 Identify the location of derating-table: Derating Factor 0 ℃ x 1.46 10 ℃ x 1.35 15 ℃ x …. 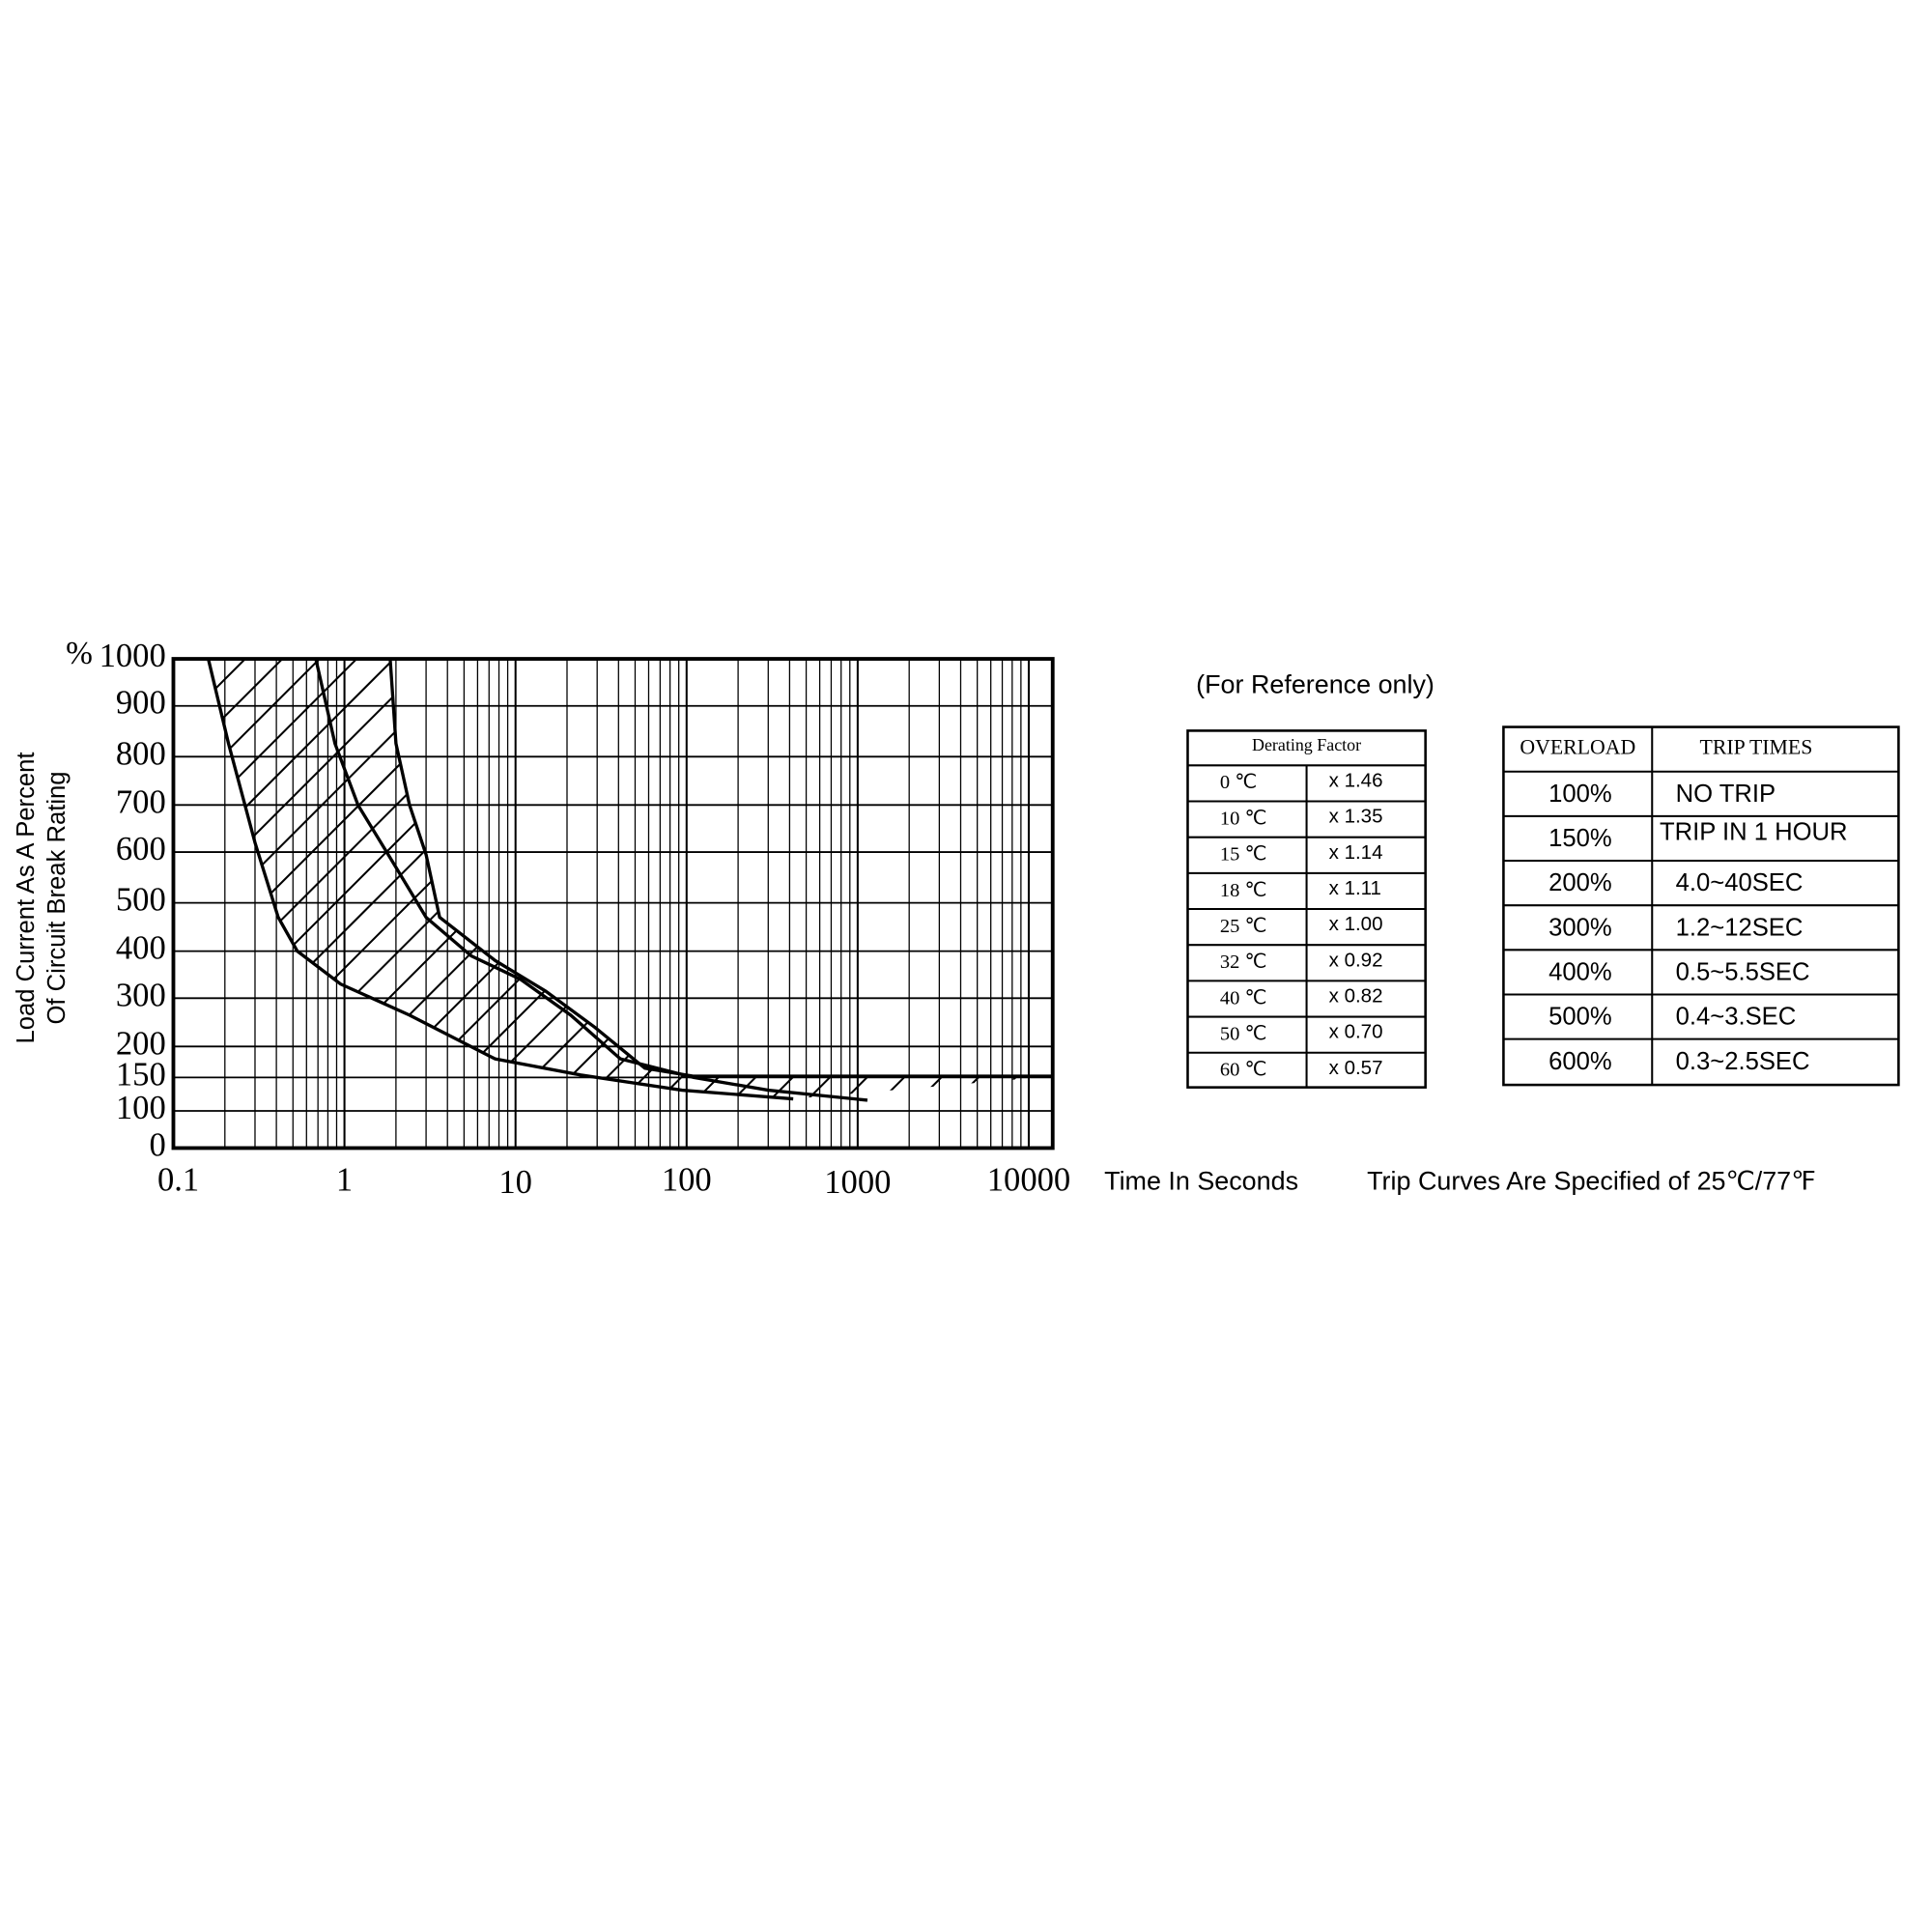
(1306, 909).